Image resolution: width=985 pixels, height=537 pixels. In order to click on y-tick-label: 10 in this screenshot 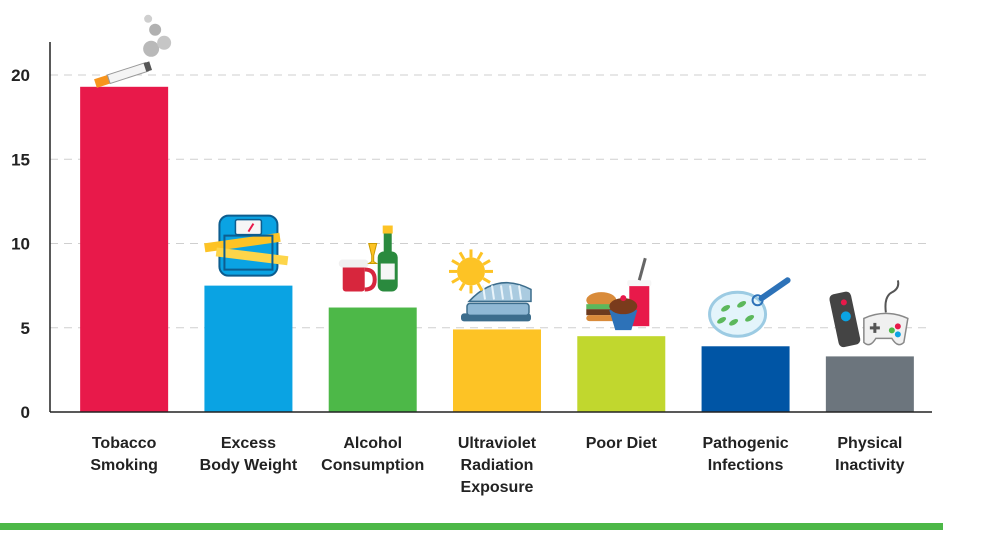, I will do `click(20, 244)`.